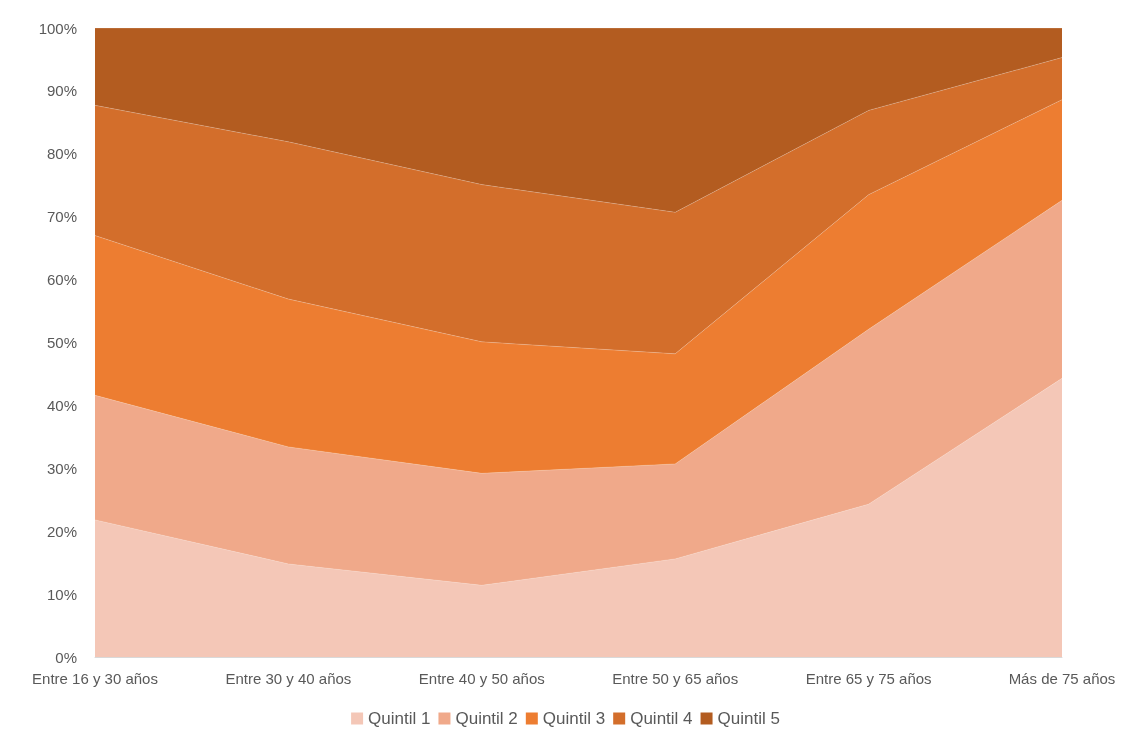 The width and height of the screenshot is (1131, 740). What do you see at coordinates (95, 678) in the screenshot?
I see `x-tick-label: Entre 16 y 30 años` at bounding box center [95, 678].